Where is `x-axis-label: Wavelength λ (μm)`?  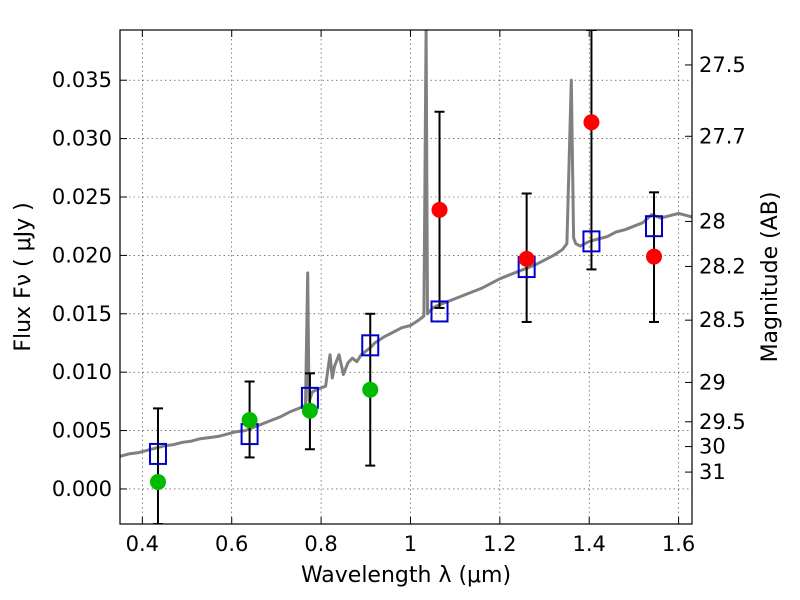 x-axis-label: Wavelength λ (μm) is located at coordinates (406, 575).